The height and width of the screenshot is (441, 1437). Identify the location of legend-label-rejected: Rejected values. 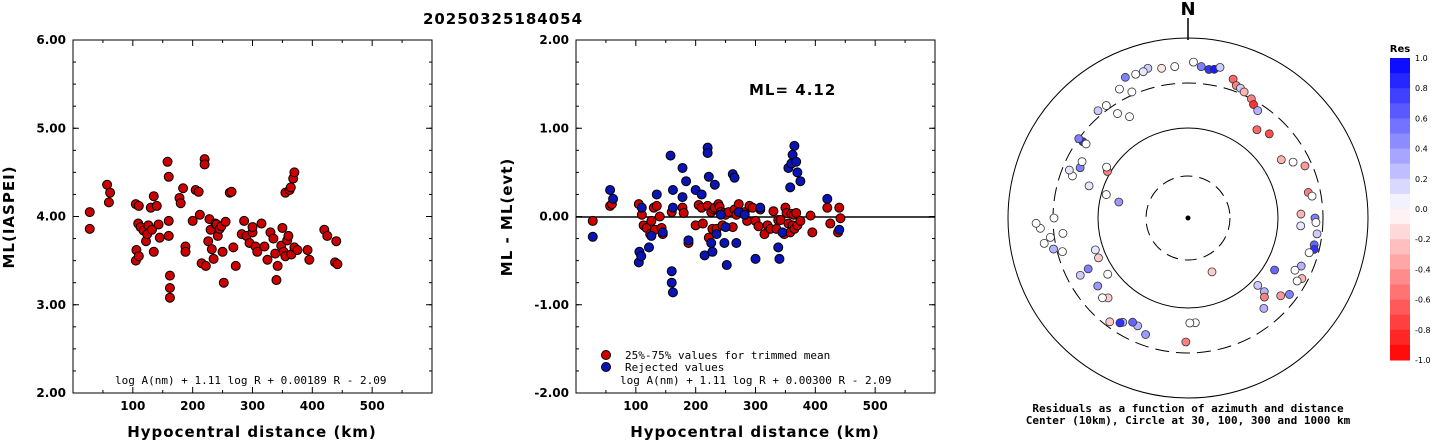
(674, 367).